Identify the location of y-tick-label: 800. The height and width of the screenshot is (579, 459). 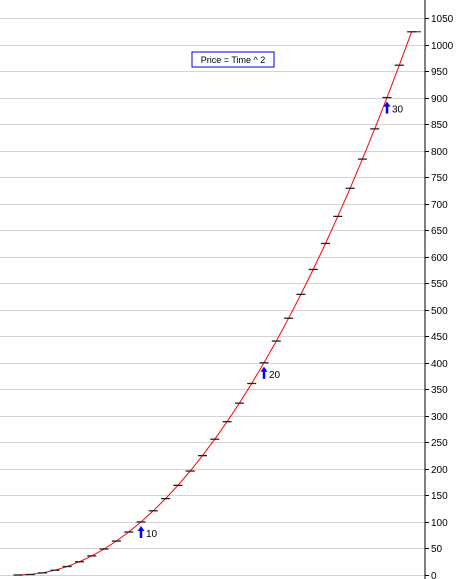
(439, 152).